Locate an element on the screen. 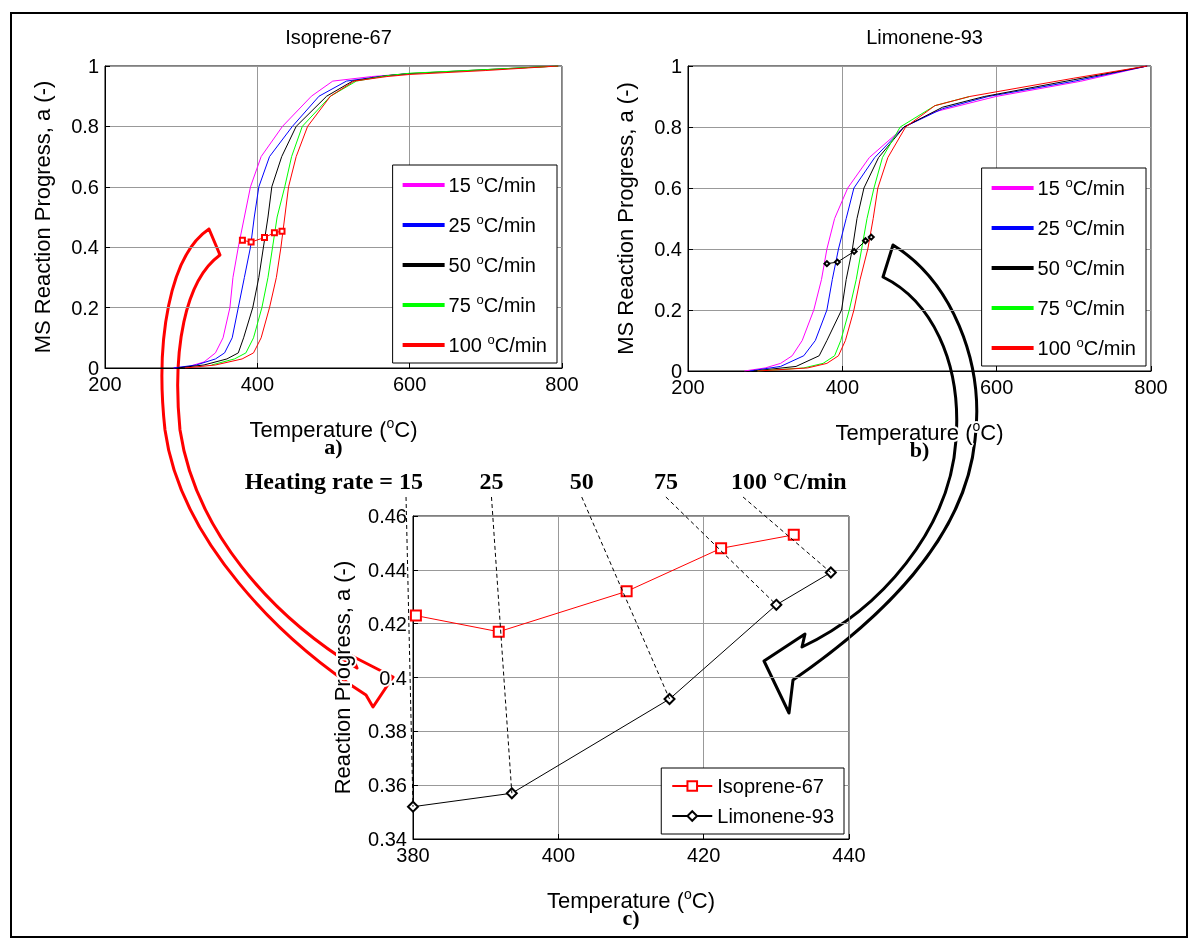 The width and height of the screenshot is (1193, 942). y-tick-label: 0.42 is located at coordinates (387, 623).